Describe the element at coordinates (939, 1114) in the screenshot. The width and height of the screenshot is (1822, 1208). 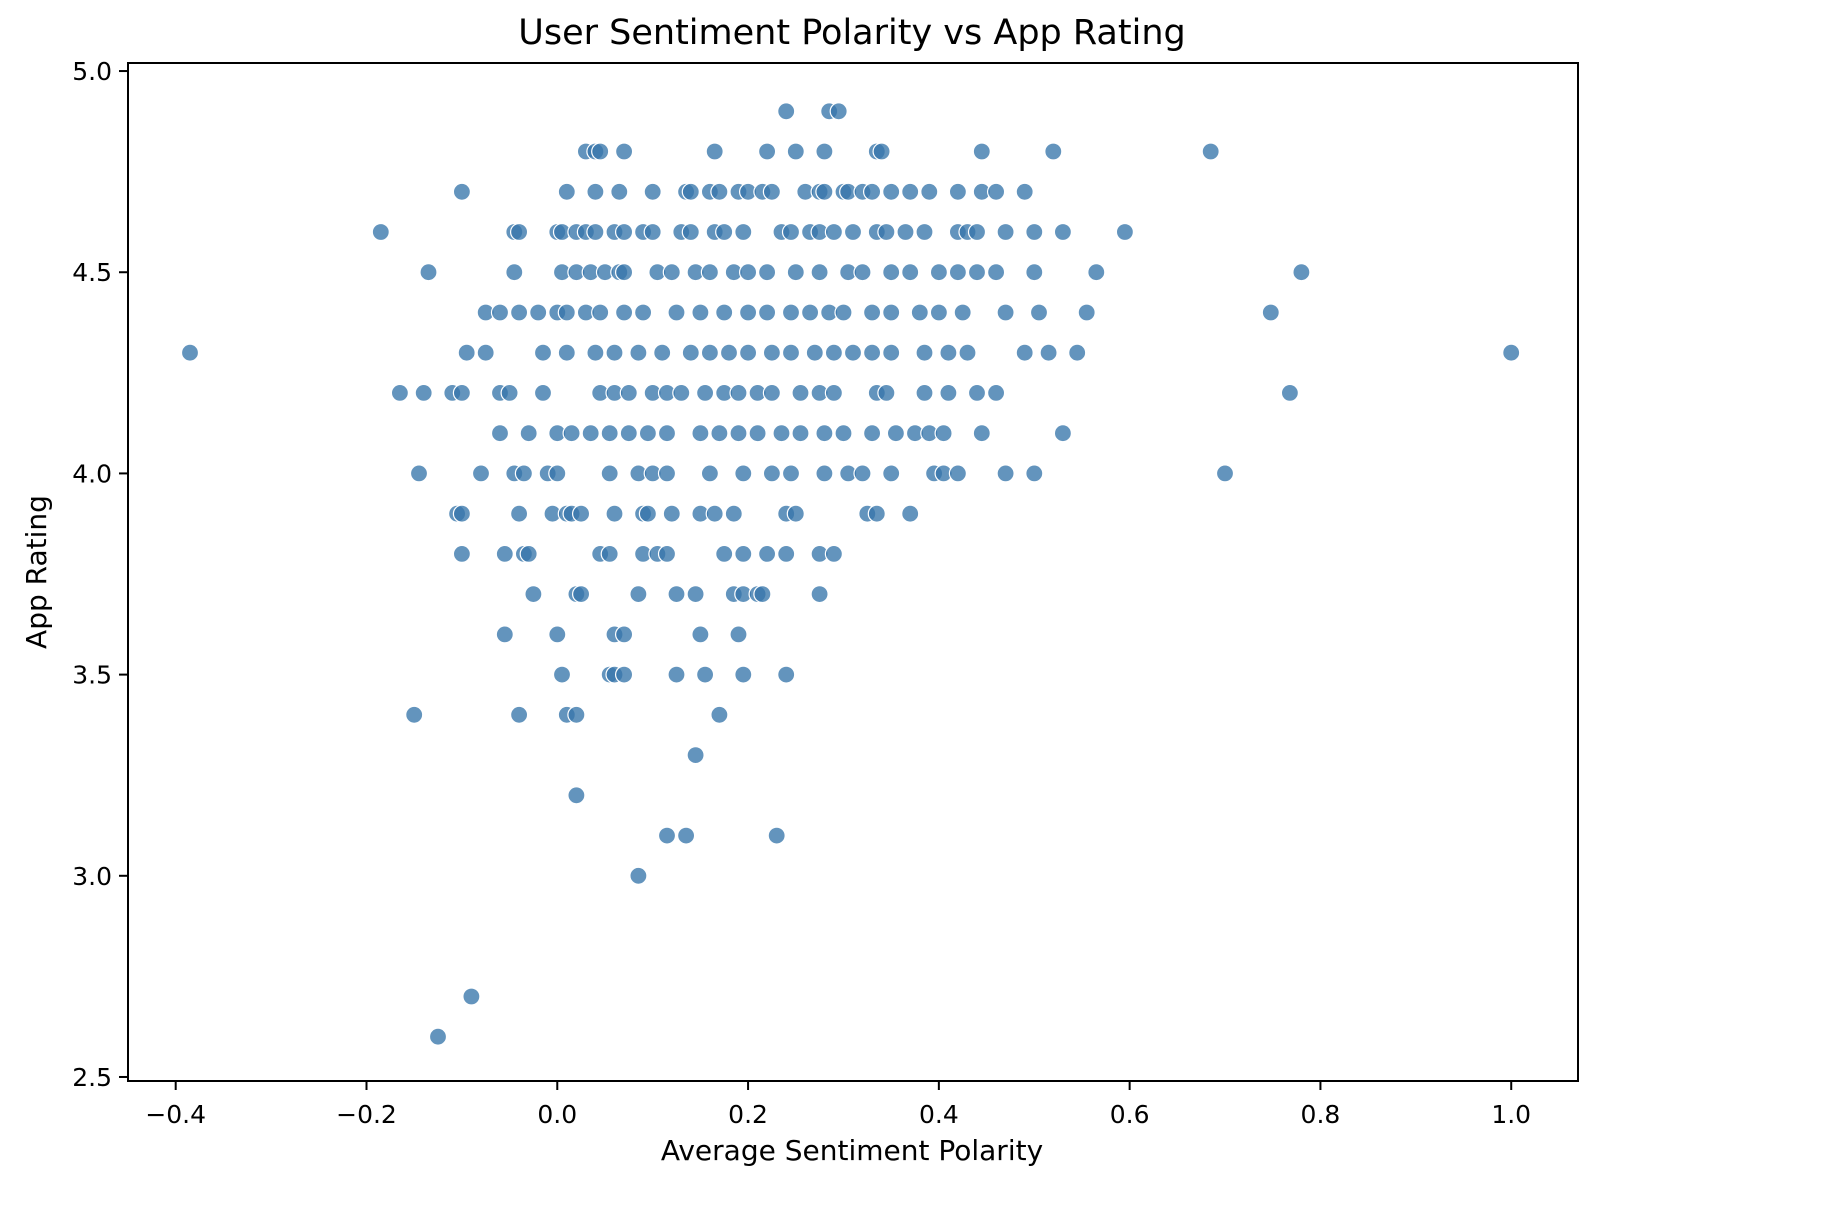
I see `x-tick-label: 0.4` at that location.